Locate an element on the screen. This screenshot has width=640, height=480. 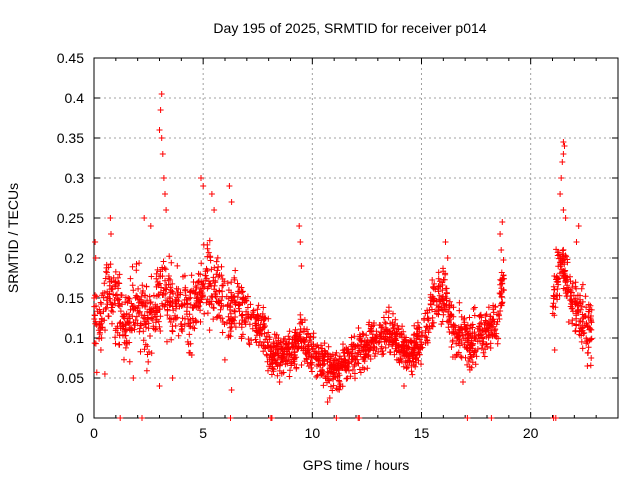
y-tick-labels: 0 0.05 0.1 0.15 0.2 0.25 0.3 0.35 0.4 0.45 is located at coordinates (70, 238).